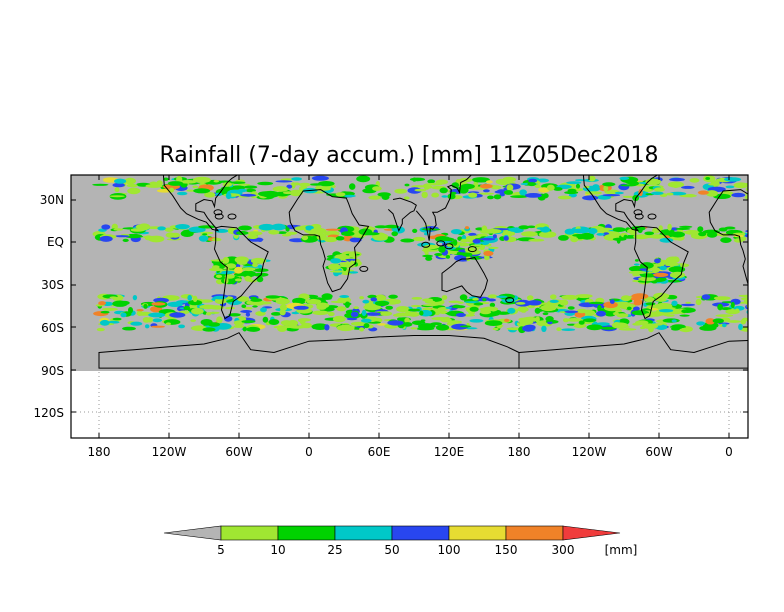  What do you see at coordinates (169, 452) in the screenshot?
I see `lon-tick-label: 120W` at bounding box center [169, 452].